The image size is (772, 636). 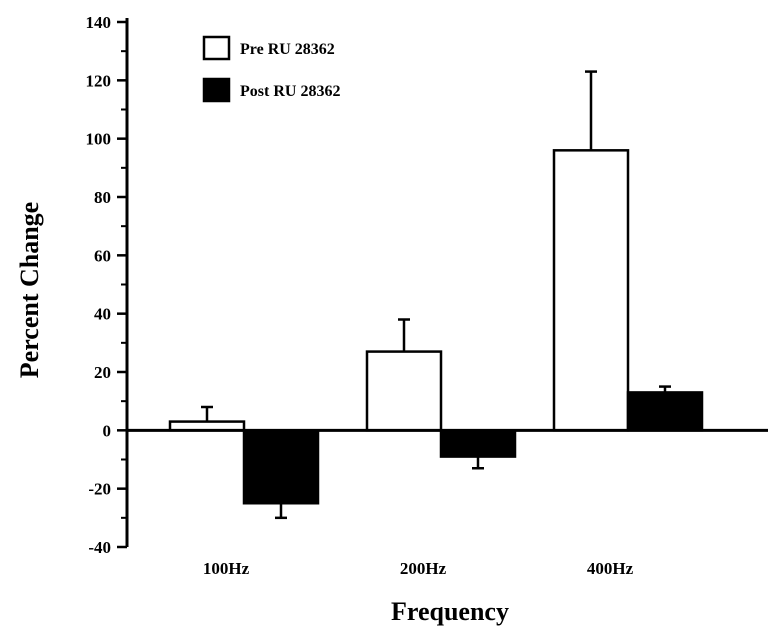 I want to click on post-bar-200hz, so click(x=478, y=443).